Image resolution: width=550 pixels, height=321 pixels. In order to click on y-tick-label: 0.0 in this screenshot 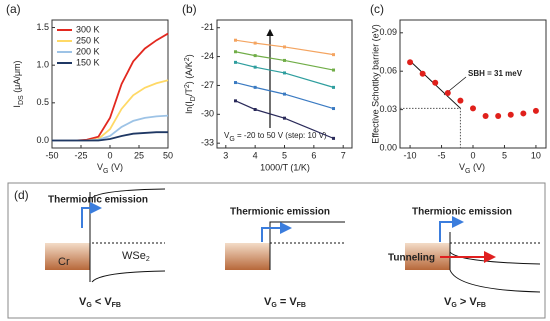, I will do `click(42, 140)`.